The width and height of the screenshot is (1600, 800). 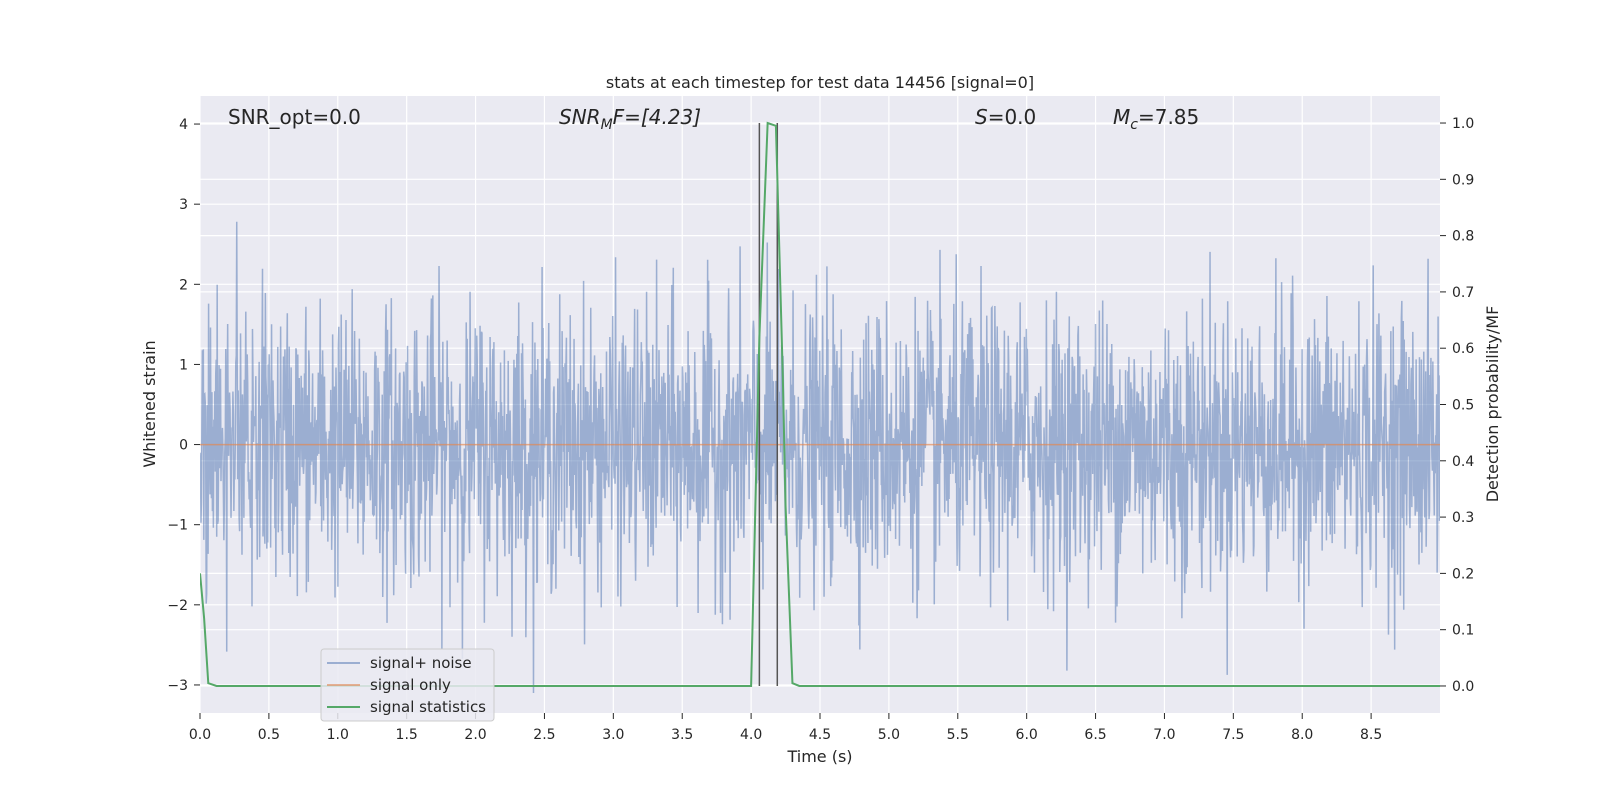 I want to click on s-rest: =0.0, so click(x=1012, y=117).